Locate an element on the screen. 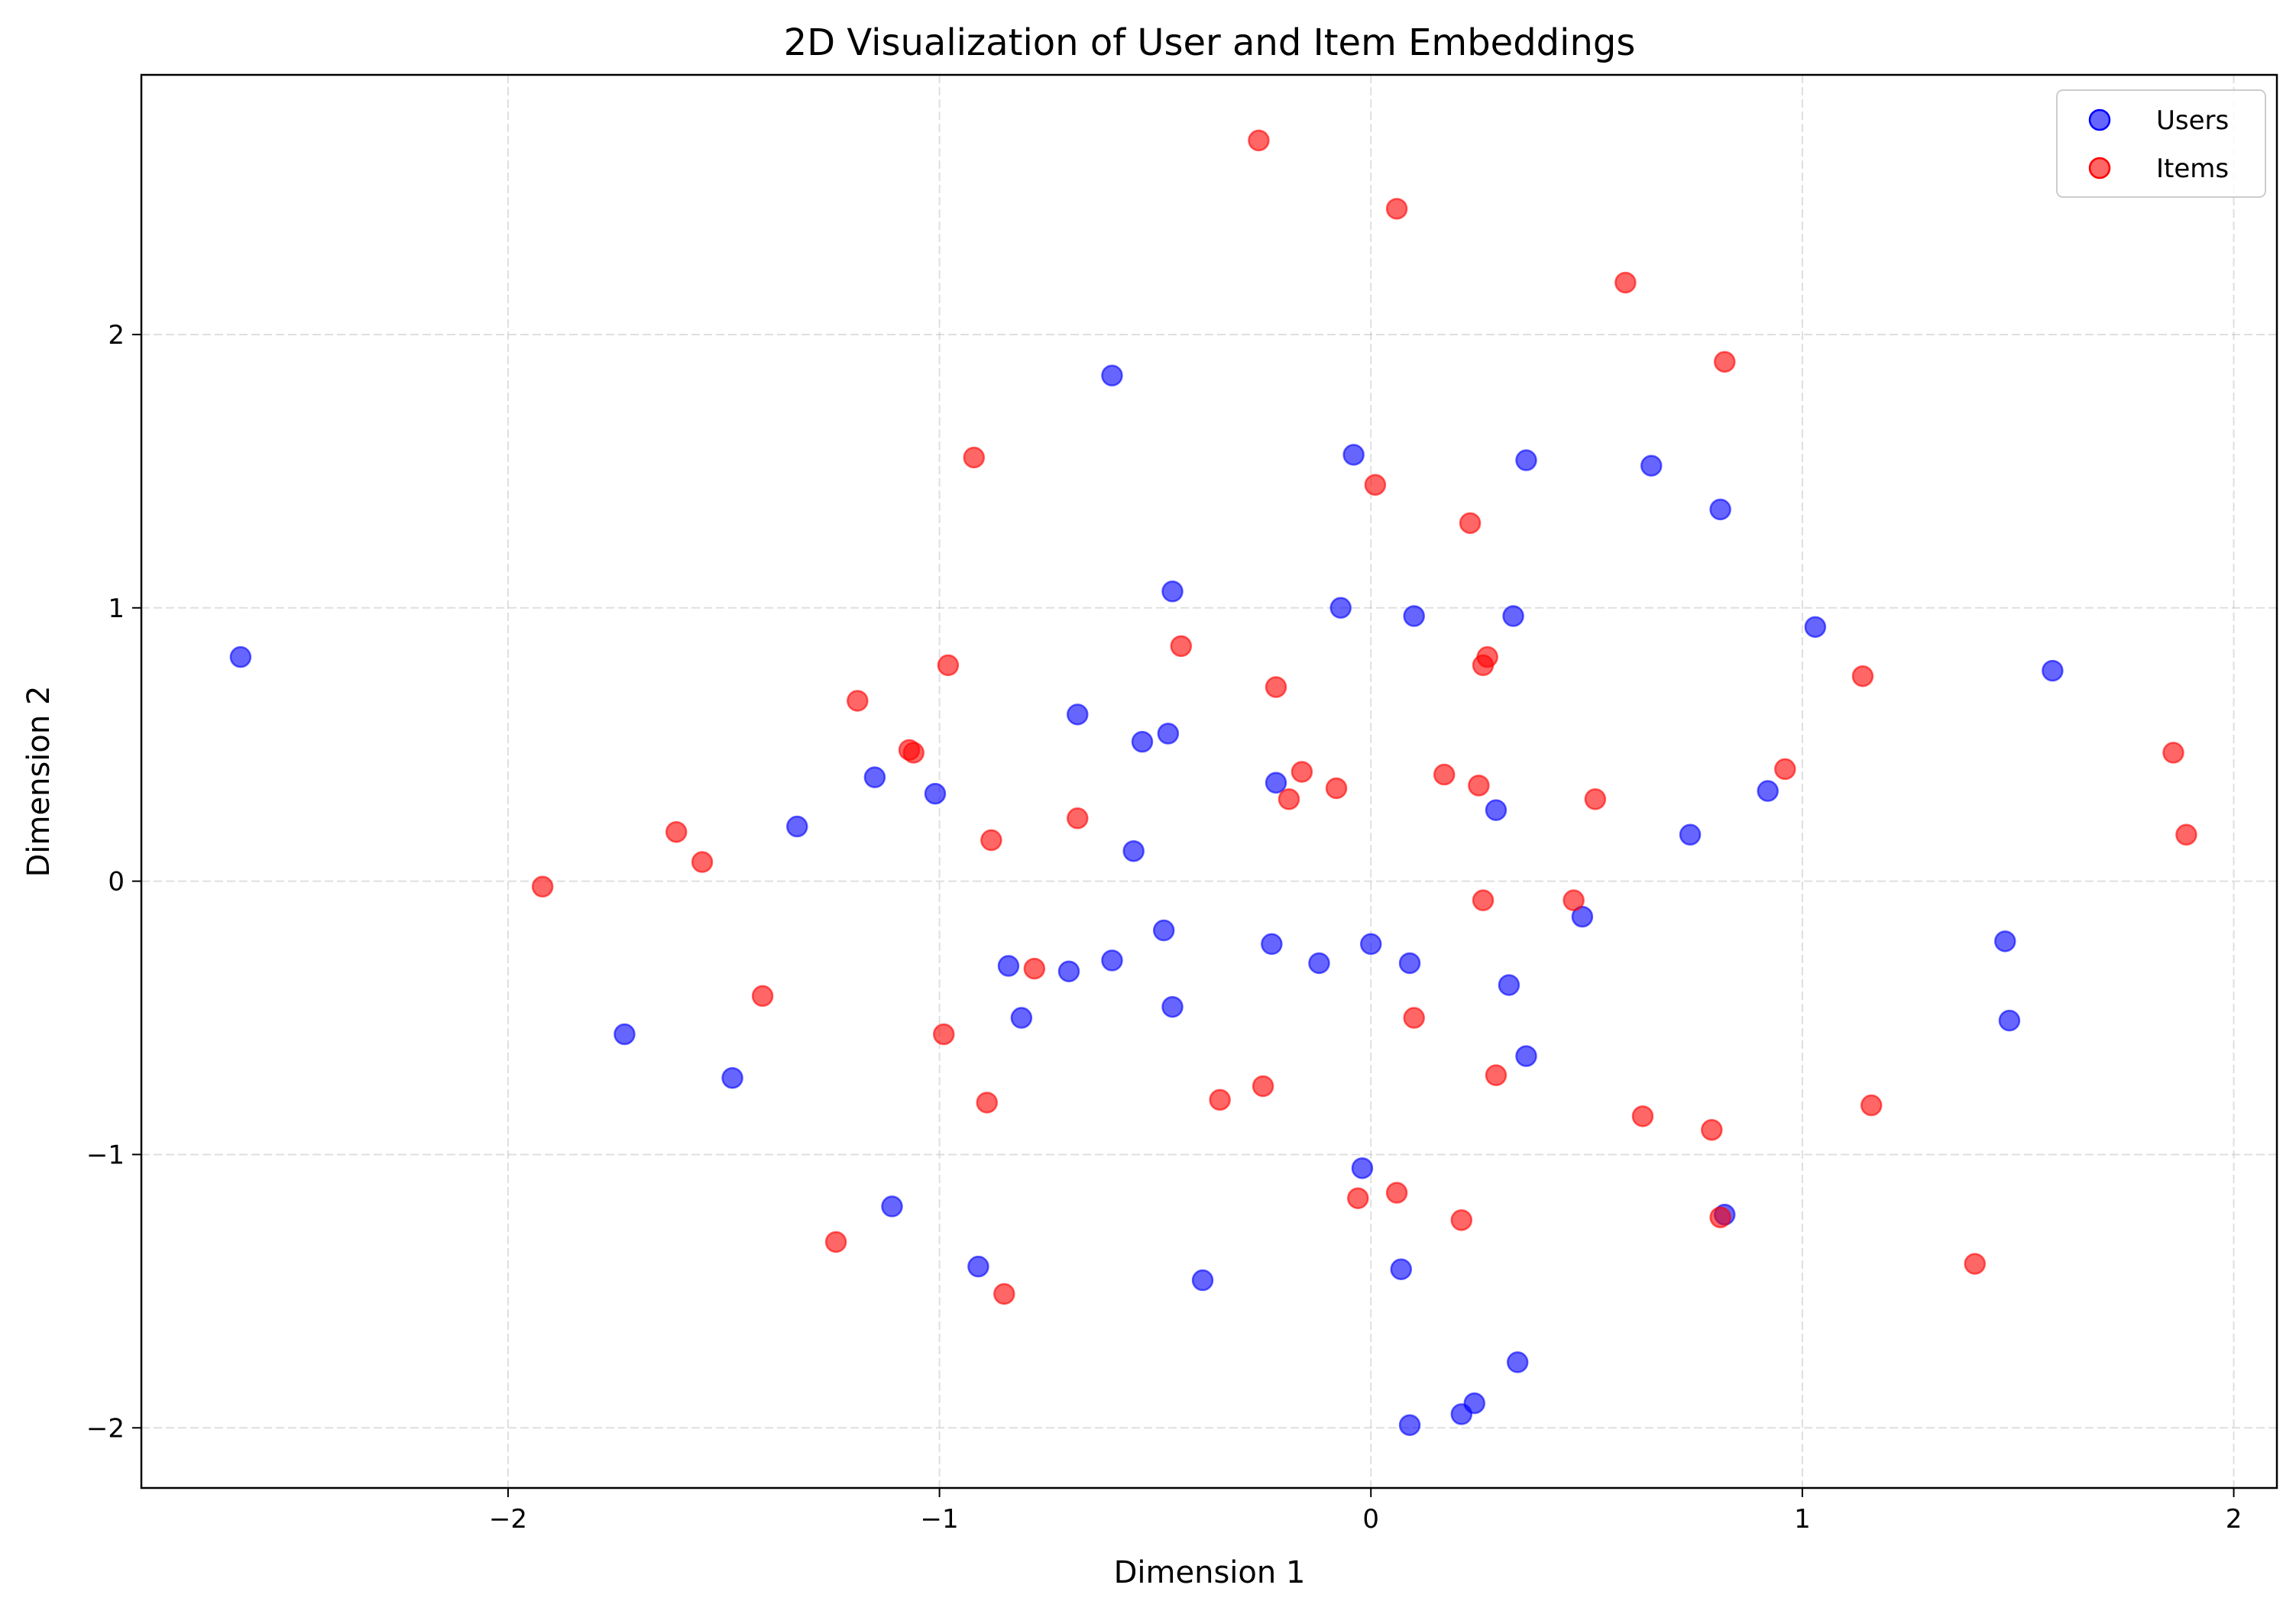  x-axis-ticks: −2 −1 0 1 2 is located at coordinates (1365, 1511).